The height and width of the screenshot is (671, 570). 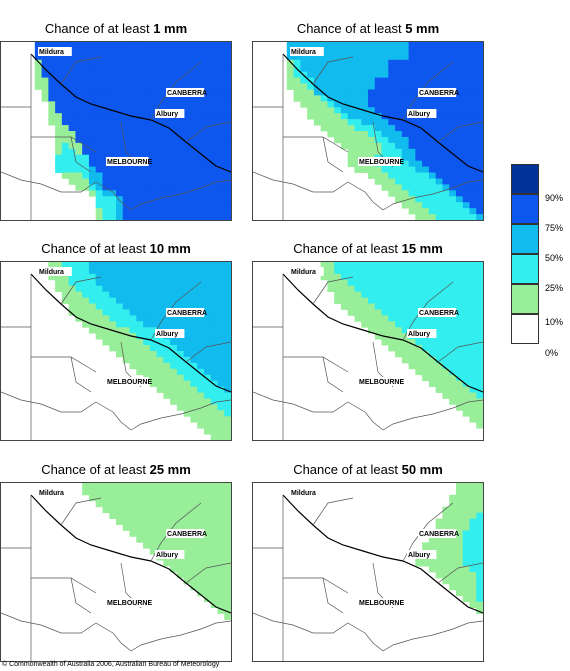 I want to click on city-label-melbourne: MELBOURNE, so click(x=381, y=603).